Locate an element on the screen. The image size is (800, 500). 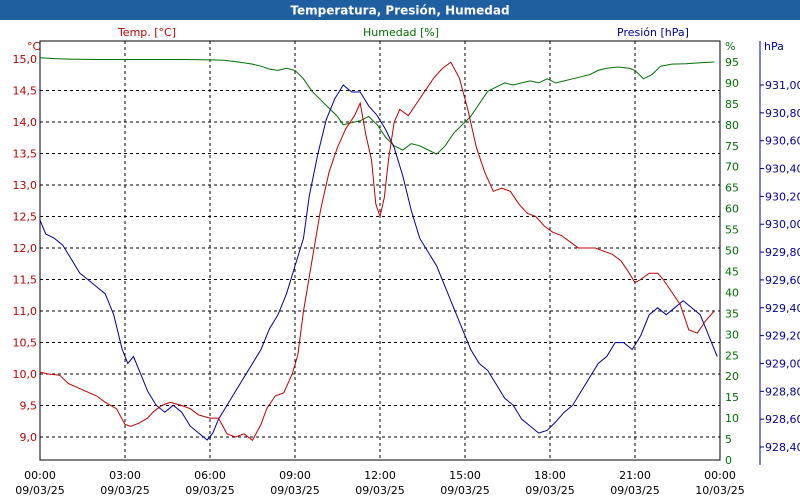
hum-tick-label: 75 is located at coordinates (732, 146).